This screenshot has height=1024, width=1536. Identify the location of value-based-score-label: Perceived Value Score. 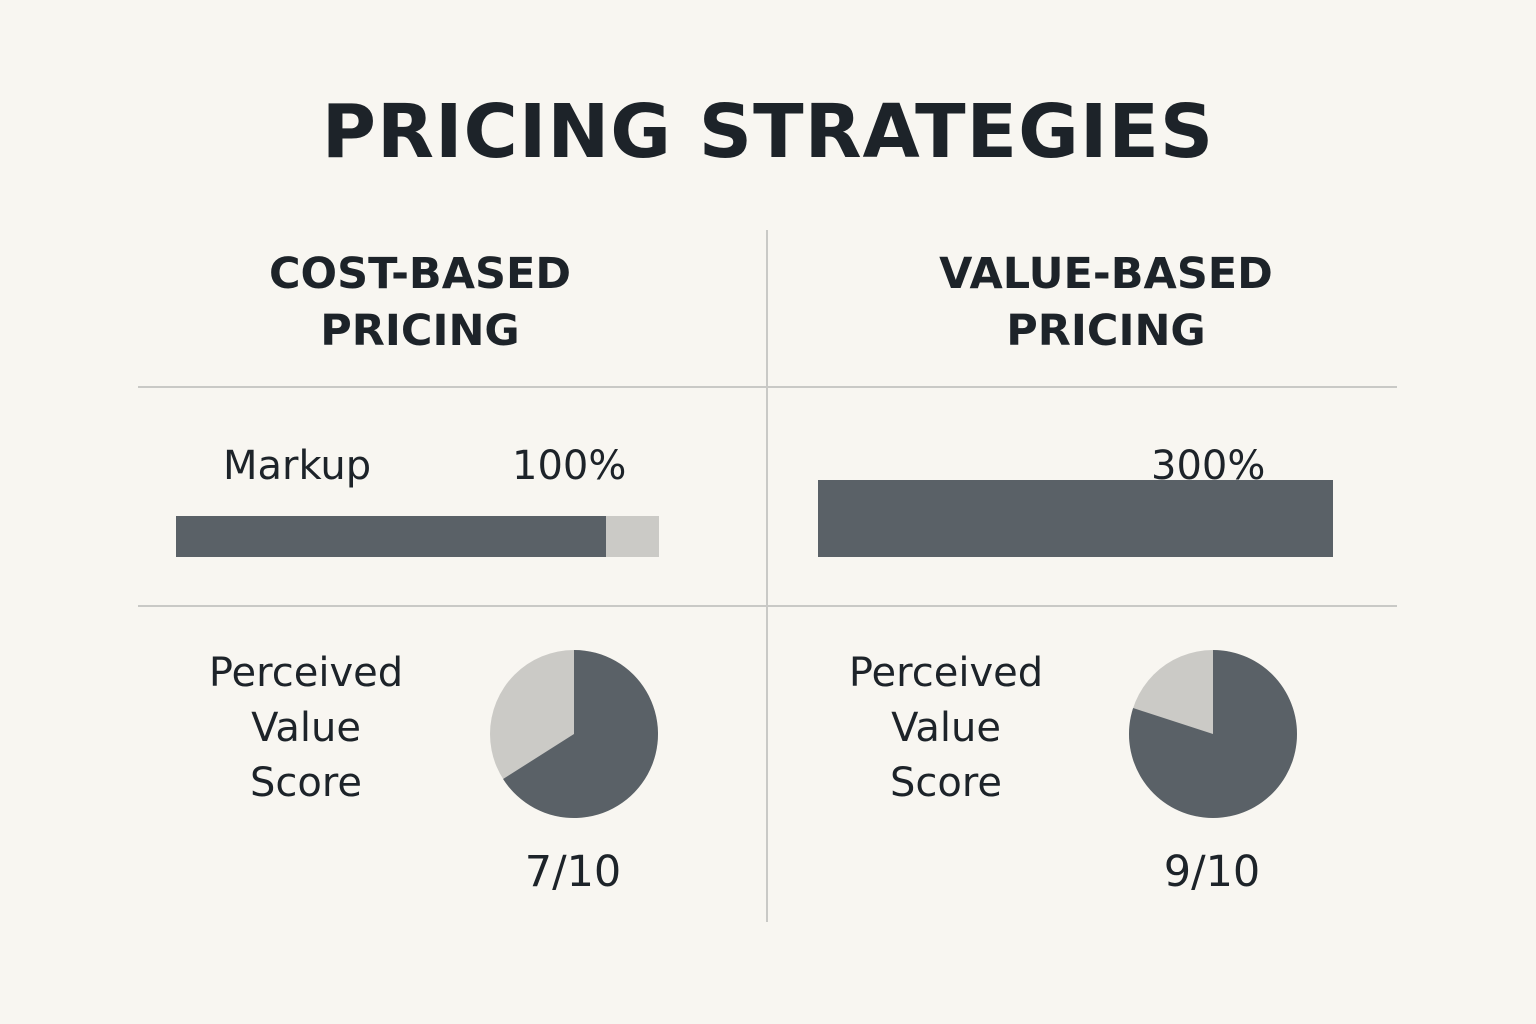
(946, 728).